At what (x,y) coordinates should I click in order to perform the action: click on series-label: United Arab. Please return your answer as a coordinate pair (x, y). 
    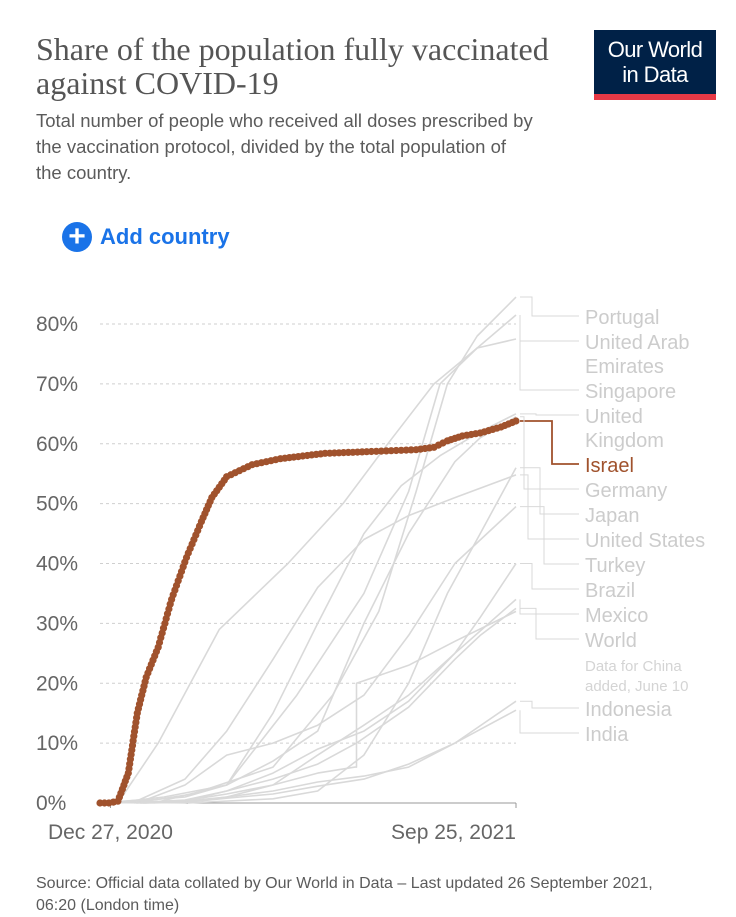
    Looking at the image, I should click on (637, 343).